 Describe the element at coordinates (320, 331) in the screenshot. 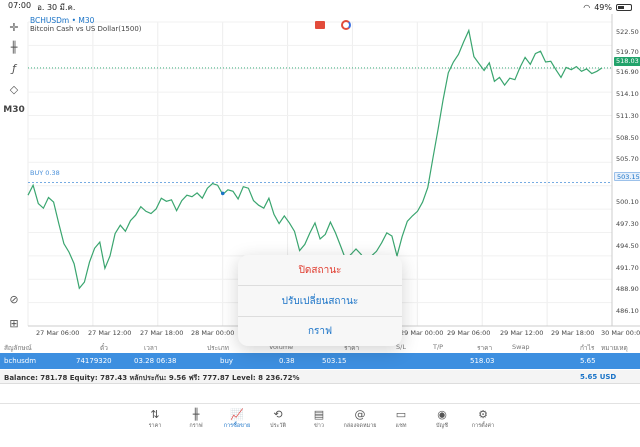

I see `chart-item: กราฟ` at that location.